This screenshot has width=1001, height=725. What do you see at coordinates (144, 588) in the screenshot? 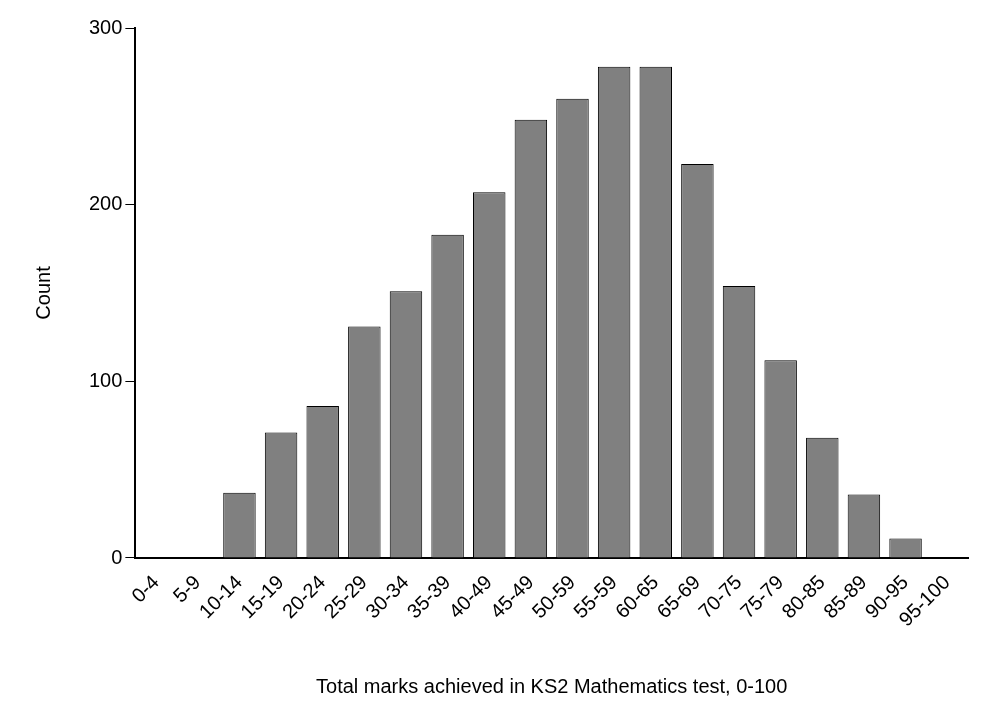
I see `x-tick-label: 0-4` at bounding box center [144, 588].